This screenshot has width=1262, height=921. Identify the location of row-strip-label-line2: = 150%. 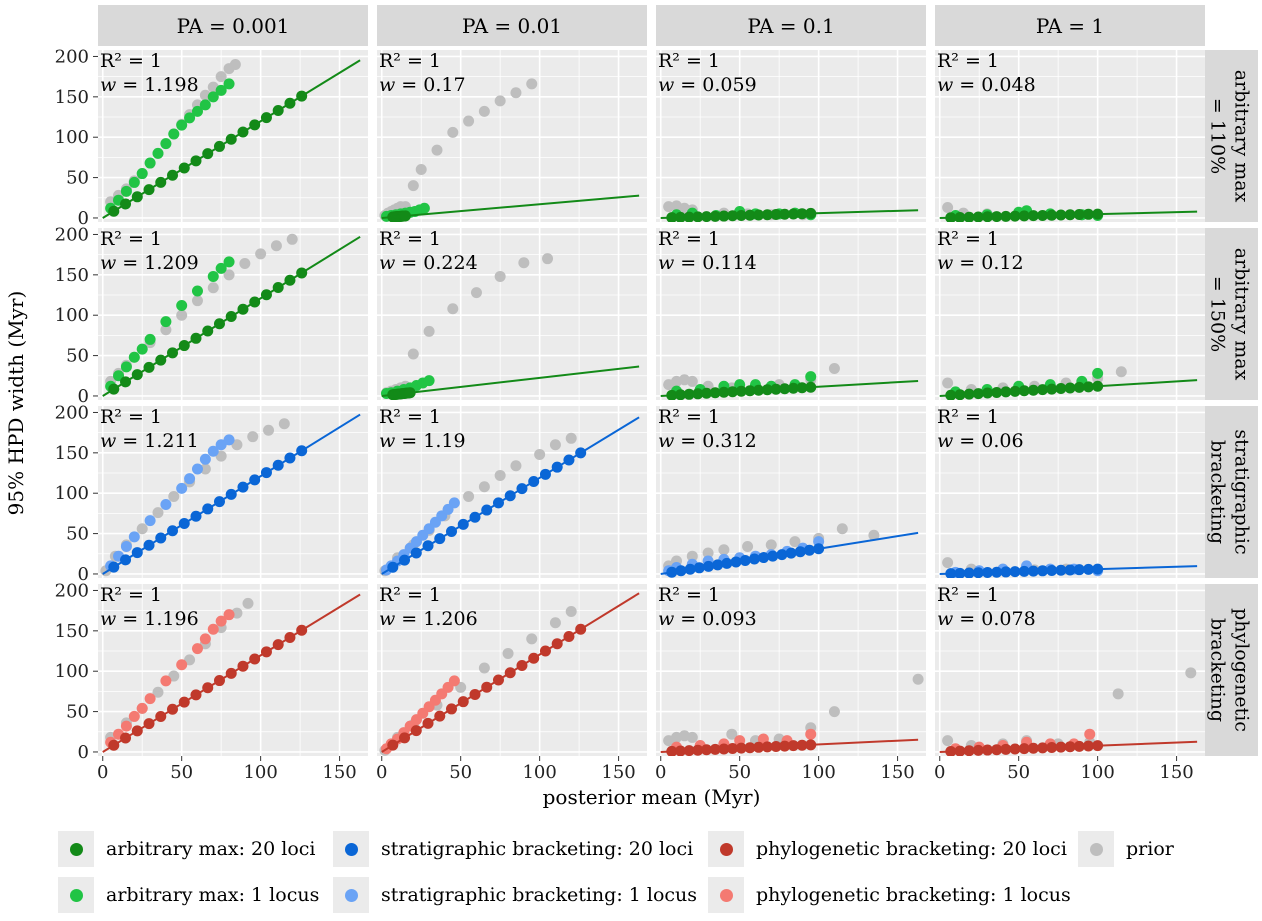
(1218, 314).